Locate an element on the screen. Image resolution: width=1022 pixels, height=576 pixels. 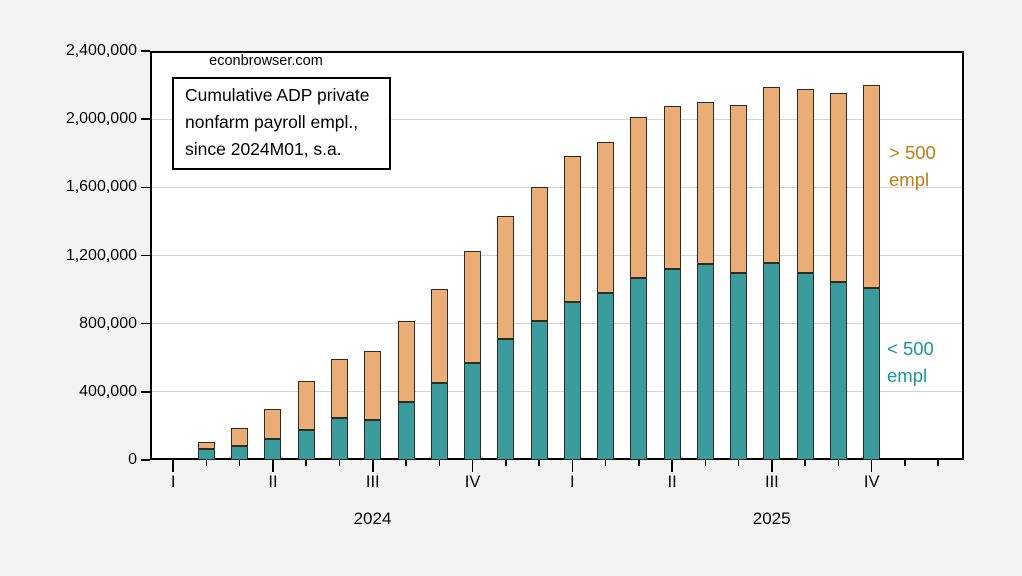
bar-apr-2024 is located at coordinates (273, 434).